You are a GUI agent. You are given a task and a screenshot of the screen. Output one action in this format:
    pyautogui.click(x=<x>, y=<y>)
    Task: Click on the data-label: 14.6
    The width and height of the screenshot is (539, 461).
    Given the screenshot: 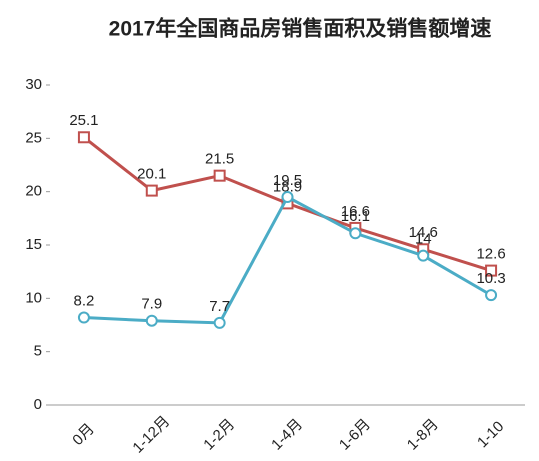 What is the action you would take?
    pyautogui.click(x=423, y=232)
    